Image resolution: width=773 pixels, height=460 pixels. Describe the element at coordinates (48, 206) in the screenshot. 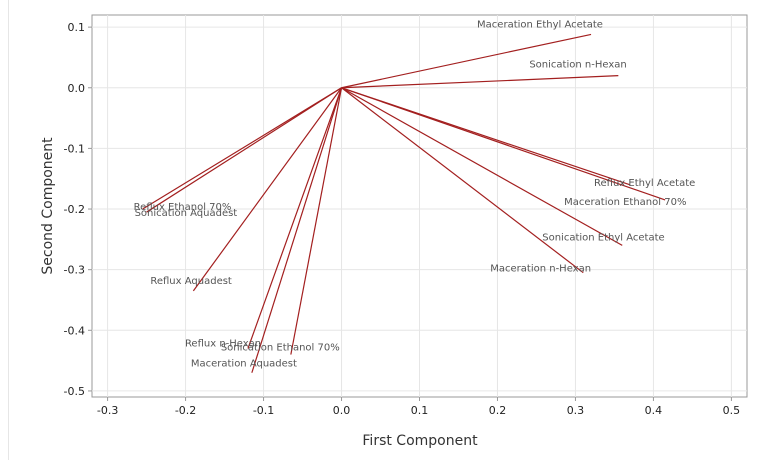

I see `y-axis-title: Second Component` at that location.